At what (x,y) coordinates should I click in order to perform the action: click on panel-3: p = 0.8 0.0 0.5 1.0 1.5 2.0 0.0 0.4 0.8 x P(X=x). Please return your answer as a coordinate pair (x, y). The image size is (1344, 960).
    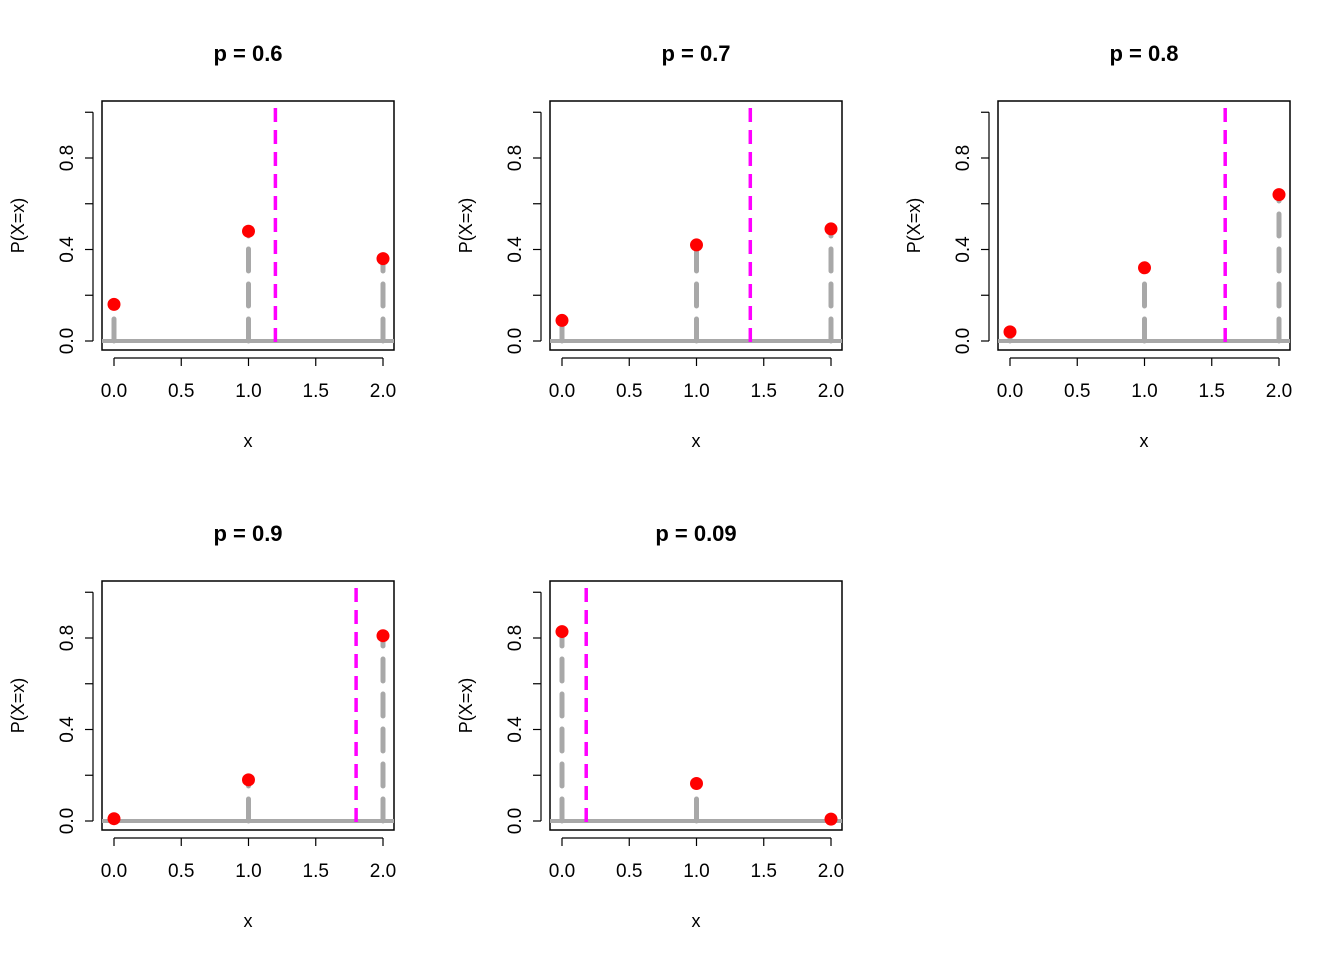
    Looking at the image, I should click on (1098, 246).